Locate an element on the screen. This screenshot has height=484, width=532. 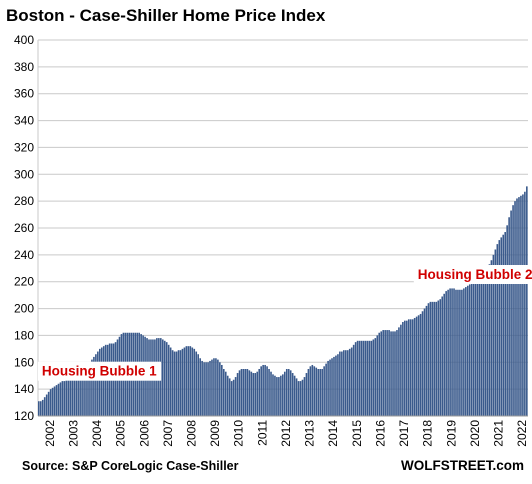
x-tick-label: 2014 is located at coordinates (333, 433).